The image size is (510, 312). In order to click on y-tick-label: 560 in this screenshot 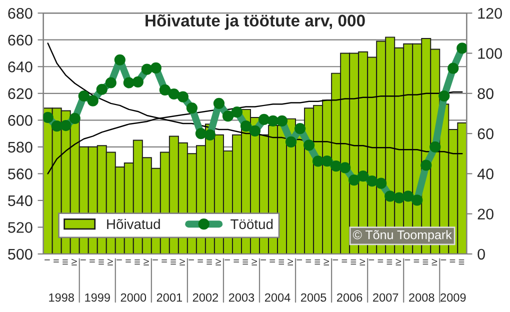, I will do `click(20, 174)`.